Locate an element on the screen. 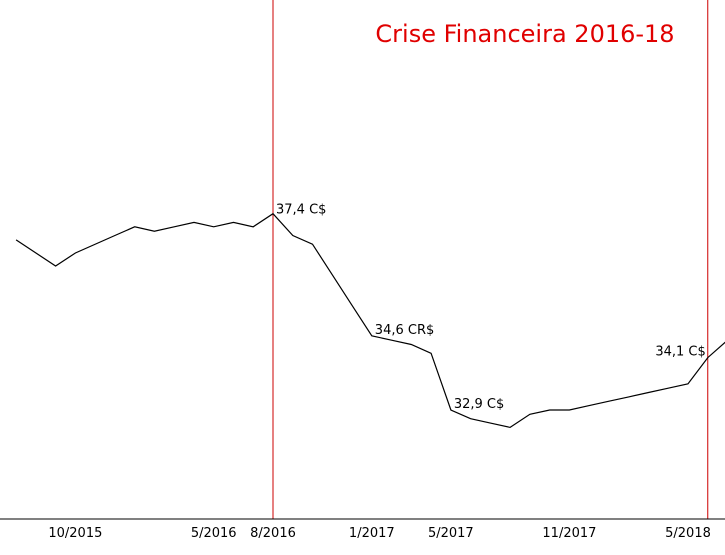  x-tick-label-0: 10/2015 is located at coordinates (75, 533).